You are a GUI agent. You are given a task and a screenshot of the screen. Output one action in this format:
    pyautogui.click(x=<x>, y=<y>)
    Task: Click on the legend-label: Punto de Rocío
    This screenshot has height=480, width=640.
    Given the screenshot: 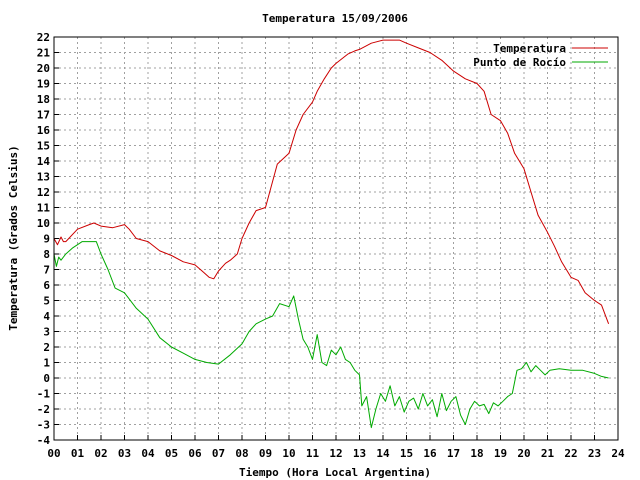 What is the action you would take?
    pyautogui.click(x=519, y=62)
    